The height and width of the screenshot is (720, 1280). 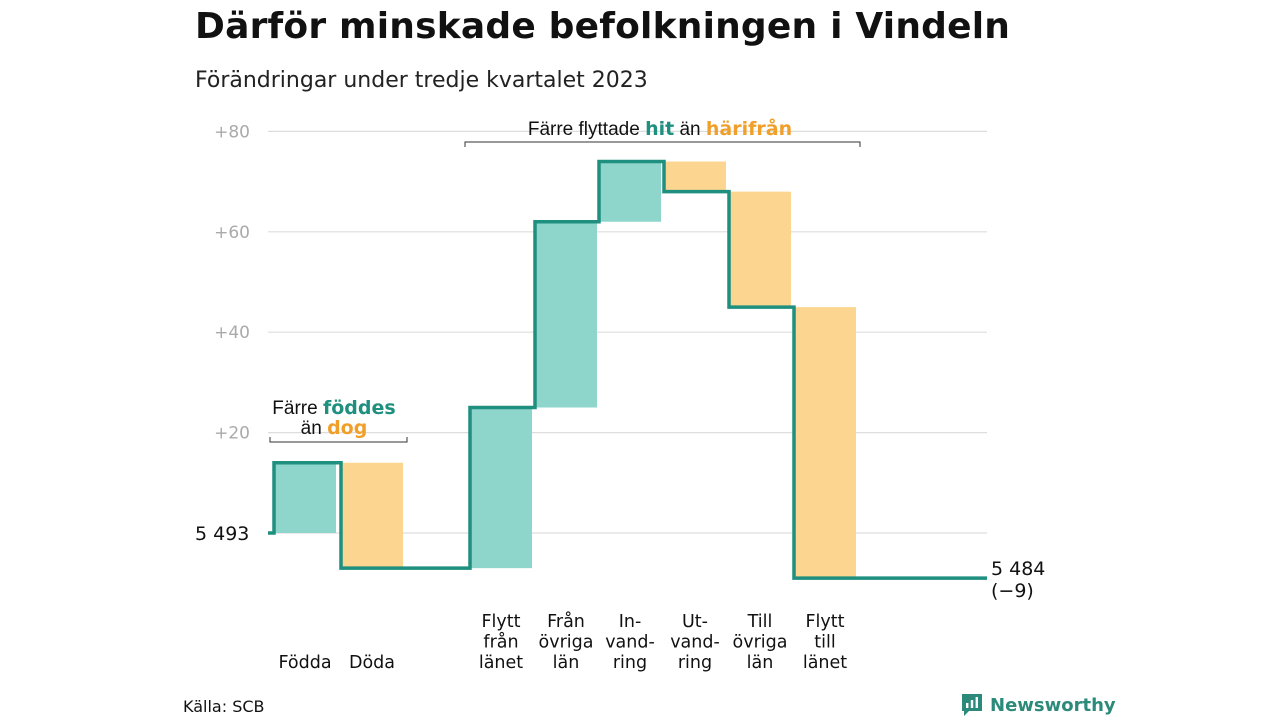 What do you see at coordinates (304, 663) in the screenshot?
I see `category-label: Födda` at bounding box center [304, 663].